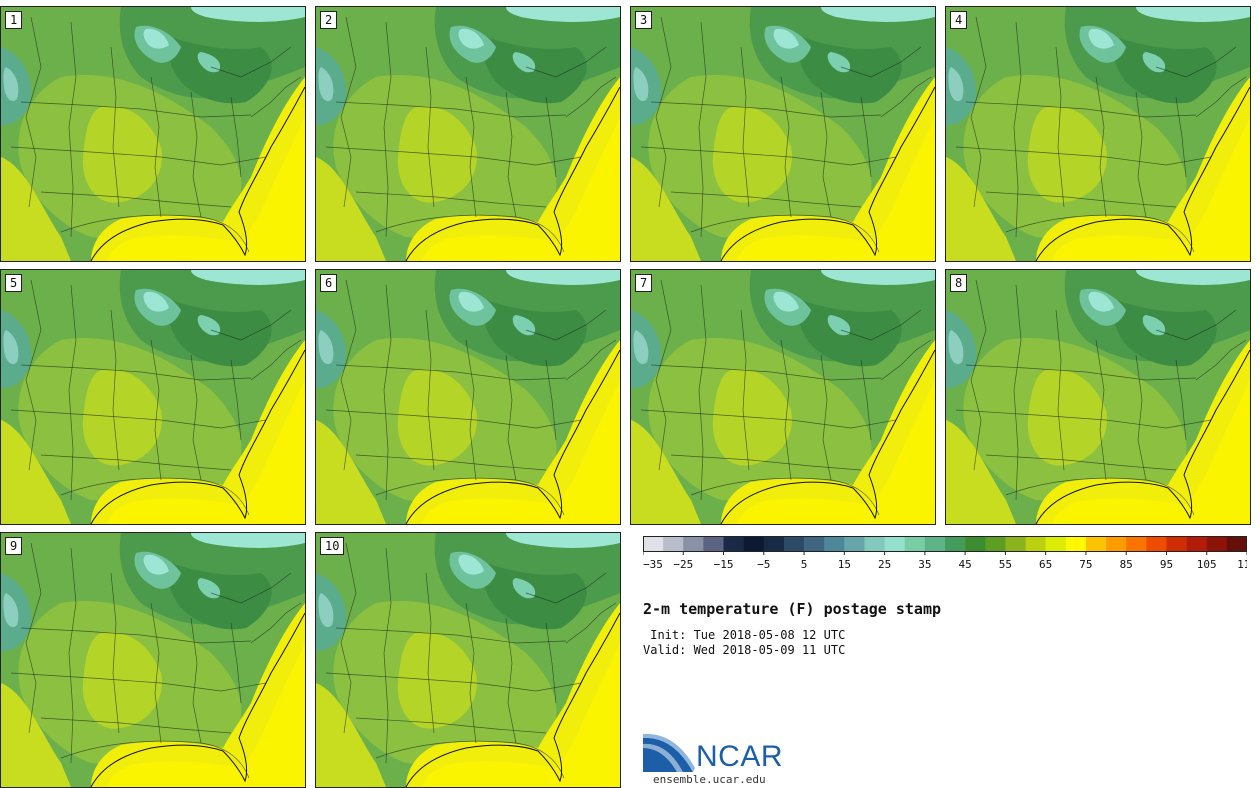 The height and width of the screenshot is (788, 1260). What do you see at coordinates (709, 779) in the screenshot?
I see `logo-url: ensemble.ucar.edu` at bounding box center [709, 779].